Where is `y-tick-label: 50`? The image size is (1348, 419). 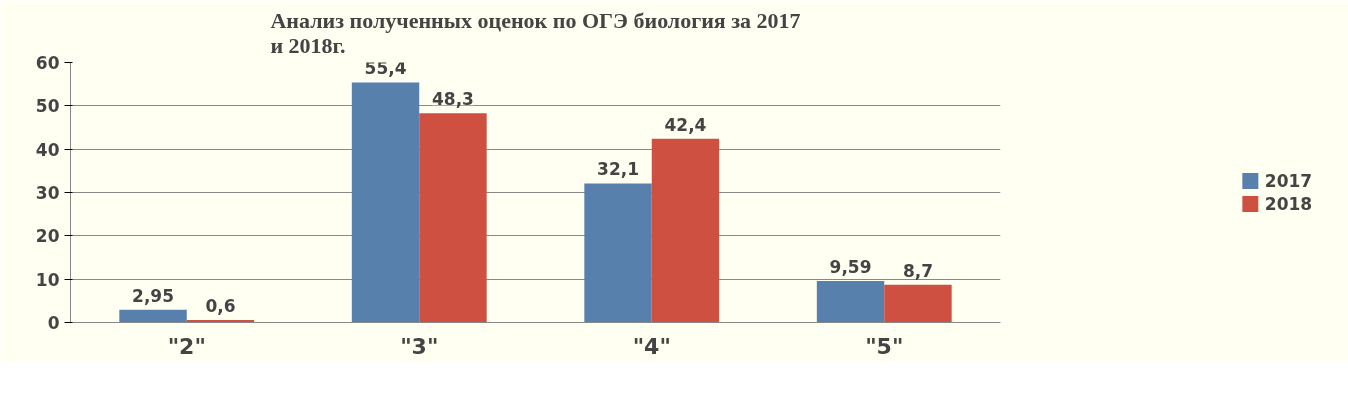 y-tick-label: 50 is located at coordinates (47, 106).